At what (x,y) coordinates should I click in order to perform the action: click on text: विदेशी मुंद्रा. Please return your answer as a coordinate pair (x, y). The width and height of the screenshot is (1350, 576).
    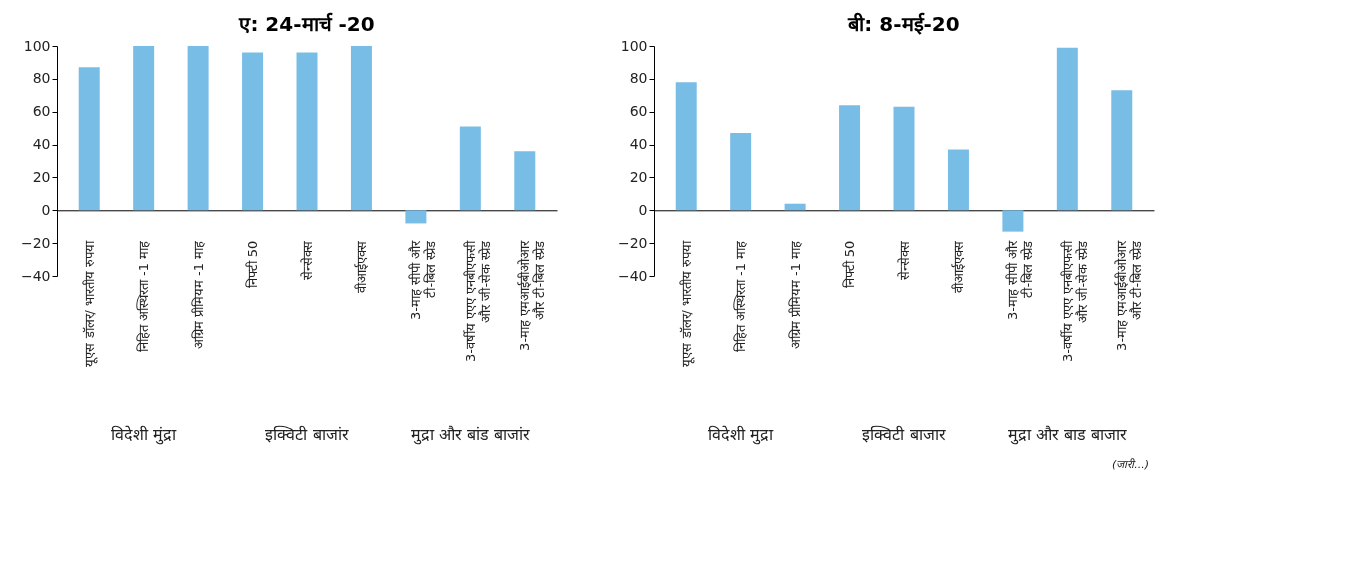
    Looking at the image, I should click on (144, 435).